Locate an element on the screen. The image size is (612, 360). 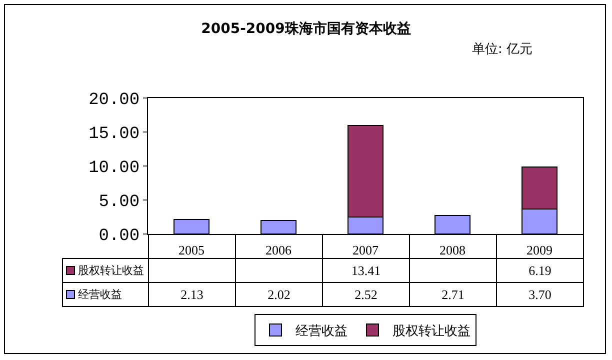
x-tick-label: 2008 is located at coordinates (453, 250).